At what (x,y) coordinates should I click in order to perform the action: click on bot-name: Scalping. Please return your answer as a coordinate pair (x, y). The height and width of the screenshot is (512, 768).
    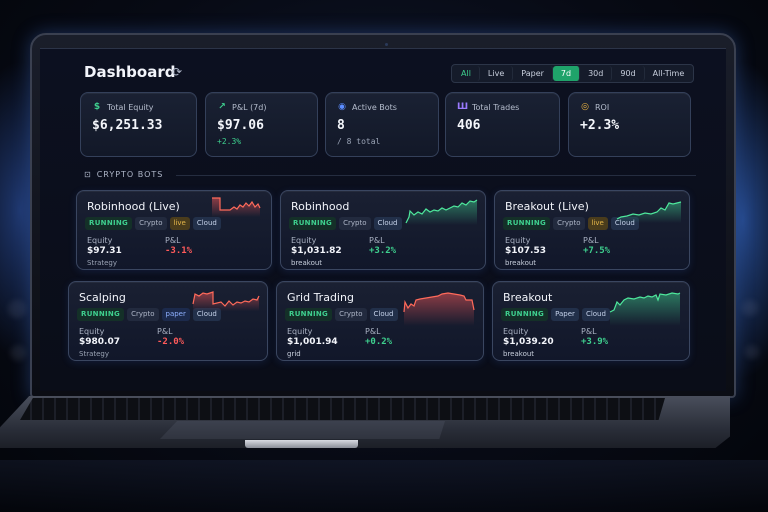
    Looking at the image, I should click on (102, 297).